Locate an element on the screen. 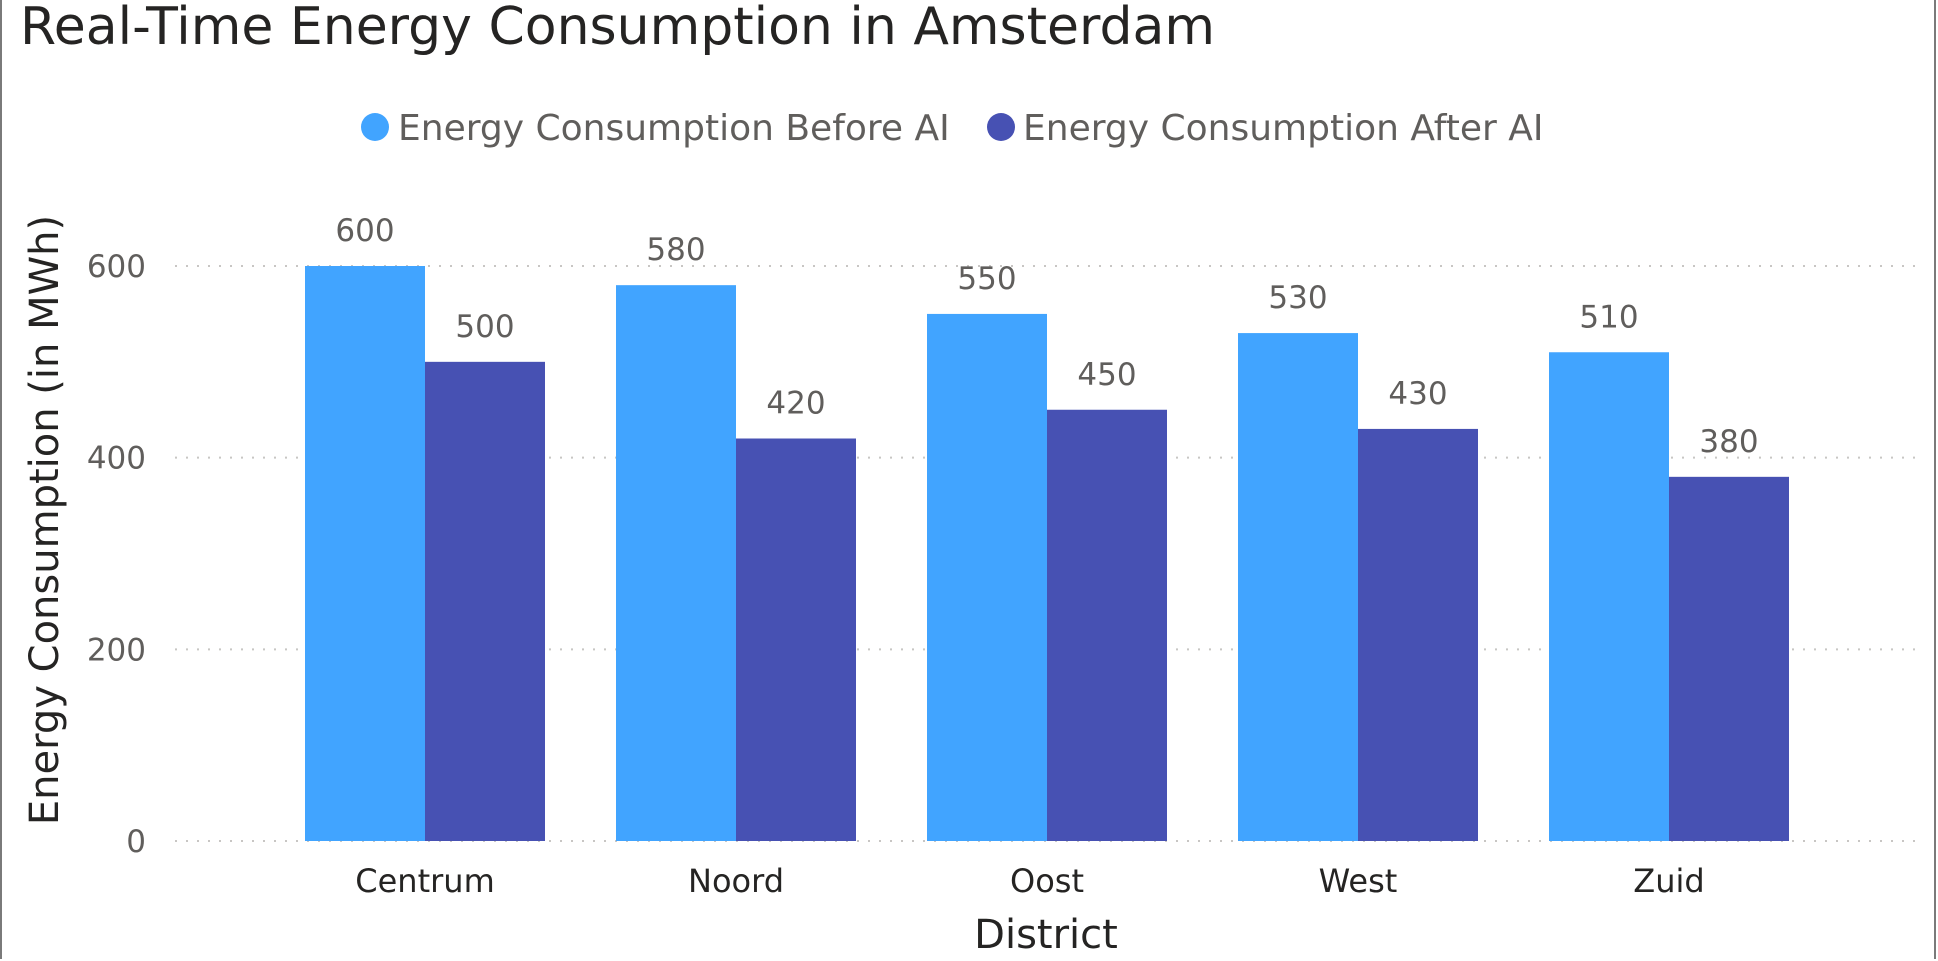 This screenshot has width=1938, height=961. y-tick-label: 400 is located at coordinates (116, 459).